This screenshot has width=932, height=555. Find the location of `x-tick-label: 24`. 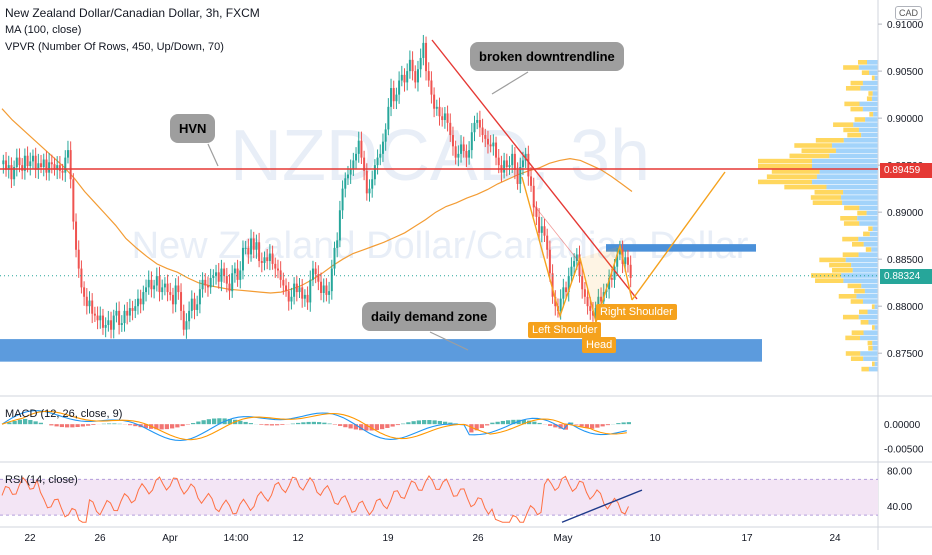

x-tick-label: 24 is located at coordinates (835, 538).